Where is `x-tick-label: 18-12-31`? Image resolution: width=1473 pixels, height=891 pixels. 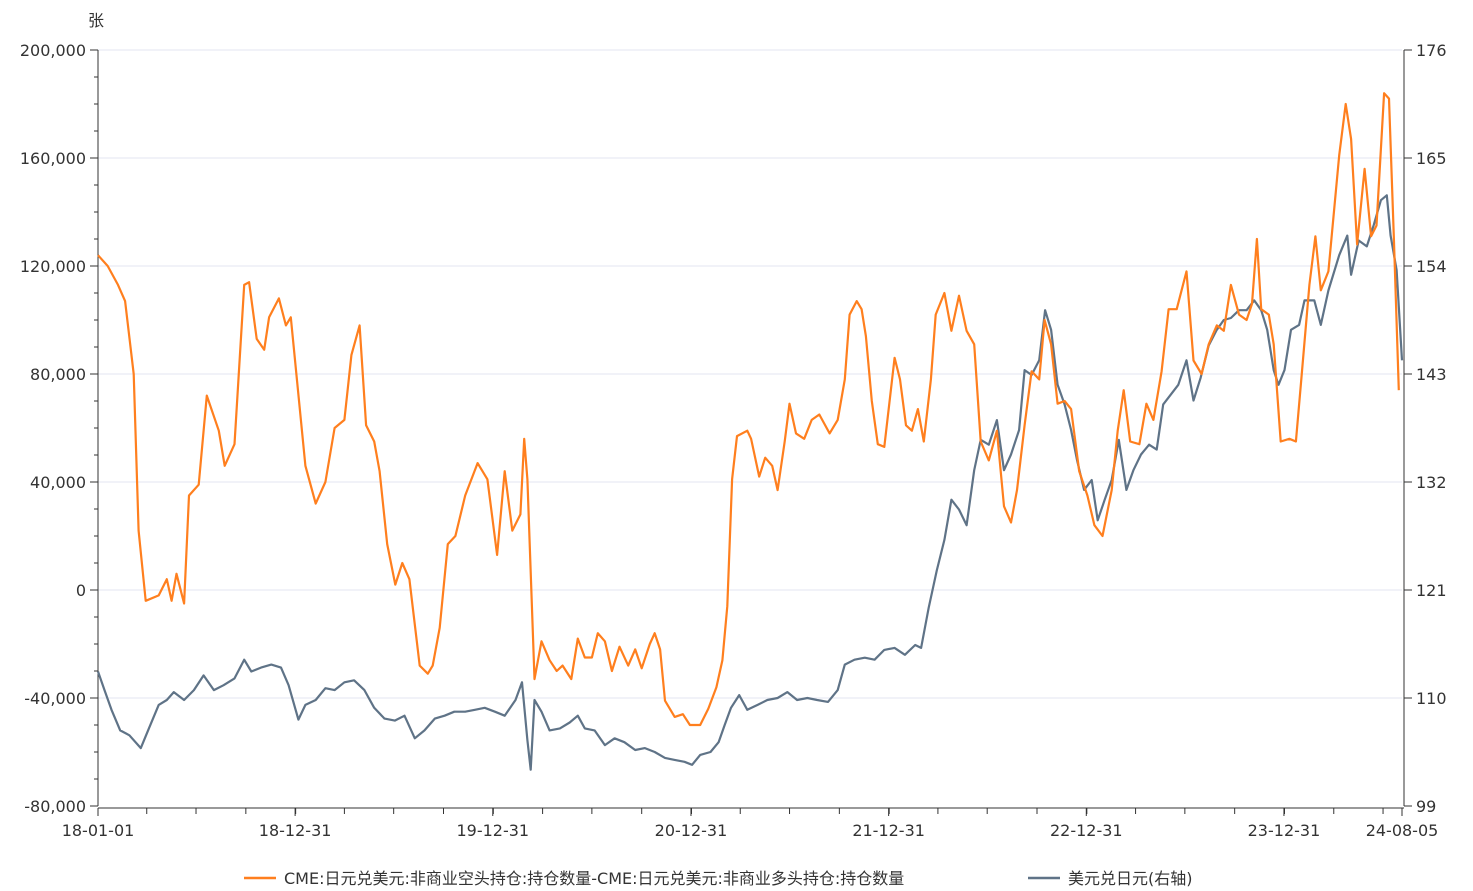 x-tick-label: 18-12-31 is located at coordinates (295, 830).